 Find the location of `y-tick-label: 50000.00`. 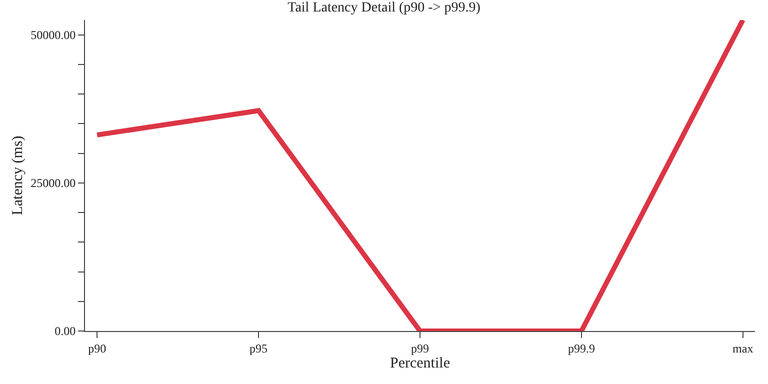

y-tick-label: 50000.00 is located at coordinates (53, 35).